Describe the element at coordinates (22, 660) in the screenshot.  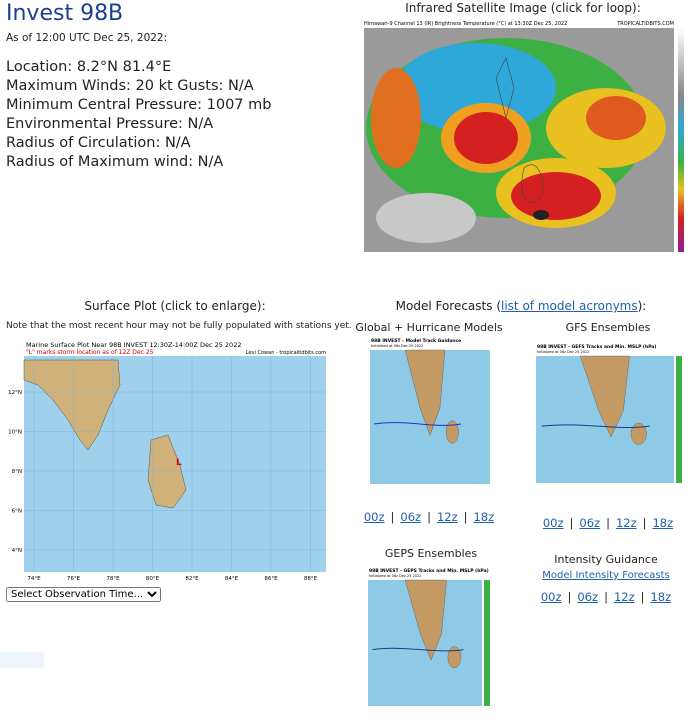
I see `blank-box` at that location.